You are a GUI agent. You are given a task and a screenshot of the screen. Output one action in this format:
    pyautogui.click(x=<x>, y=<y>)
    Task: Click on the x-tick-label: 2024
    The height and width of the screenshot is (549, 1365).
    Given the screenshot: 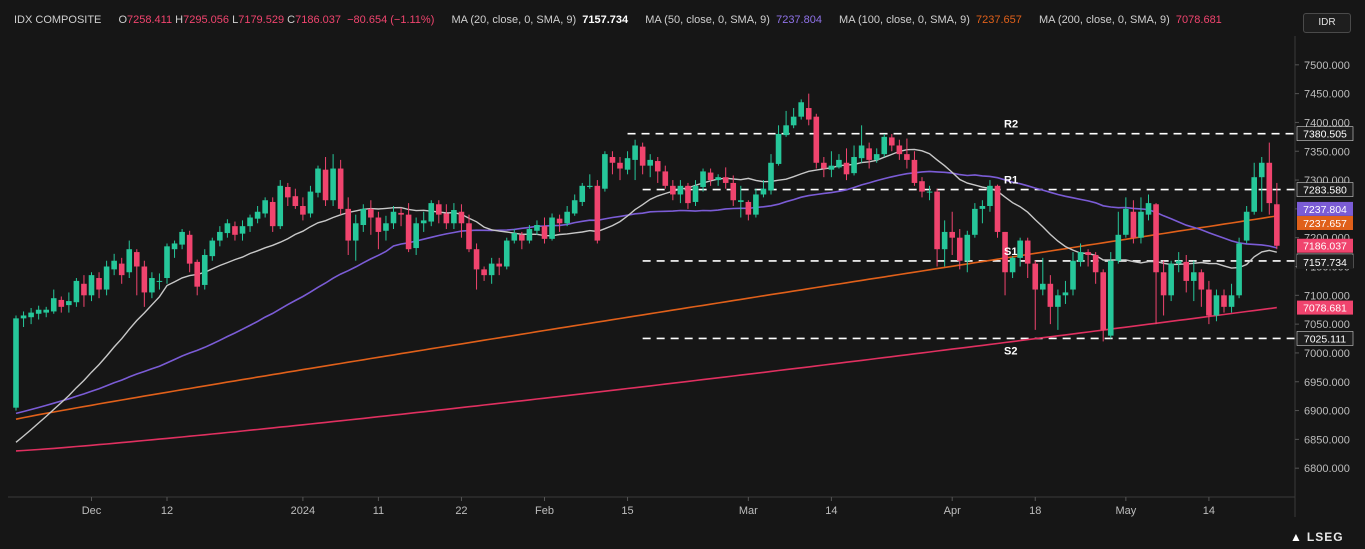 What is the action you would take?
    pyautogui.click(x=303, y=511)
    